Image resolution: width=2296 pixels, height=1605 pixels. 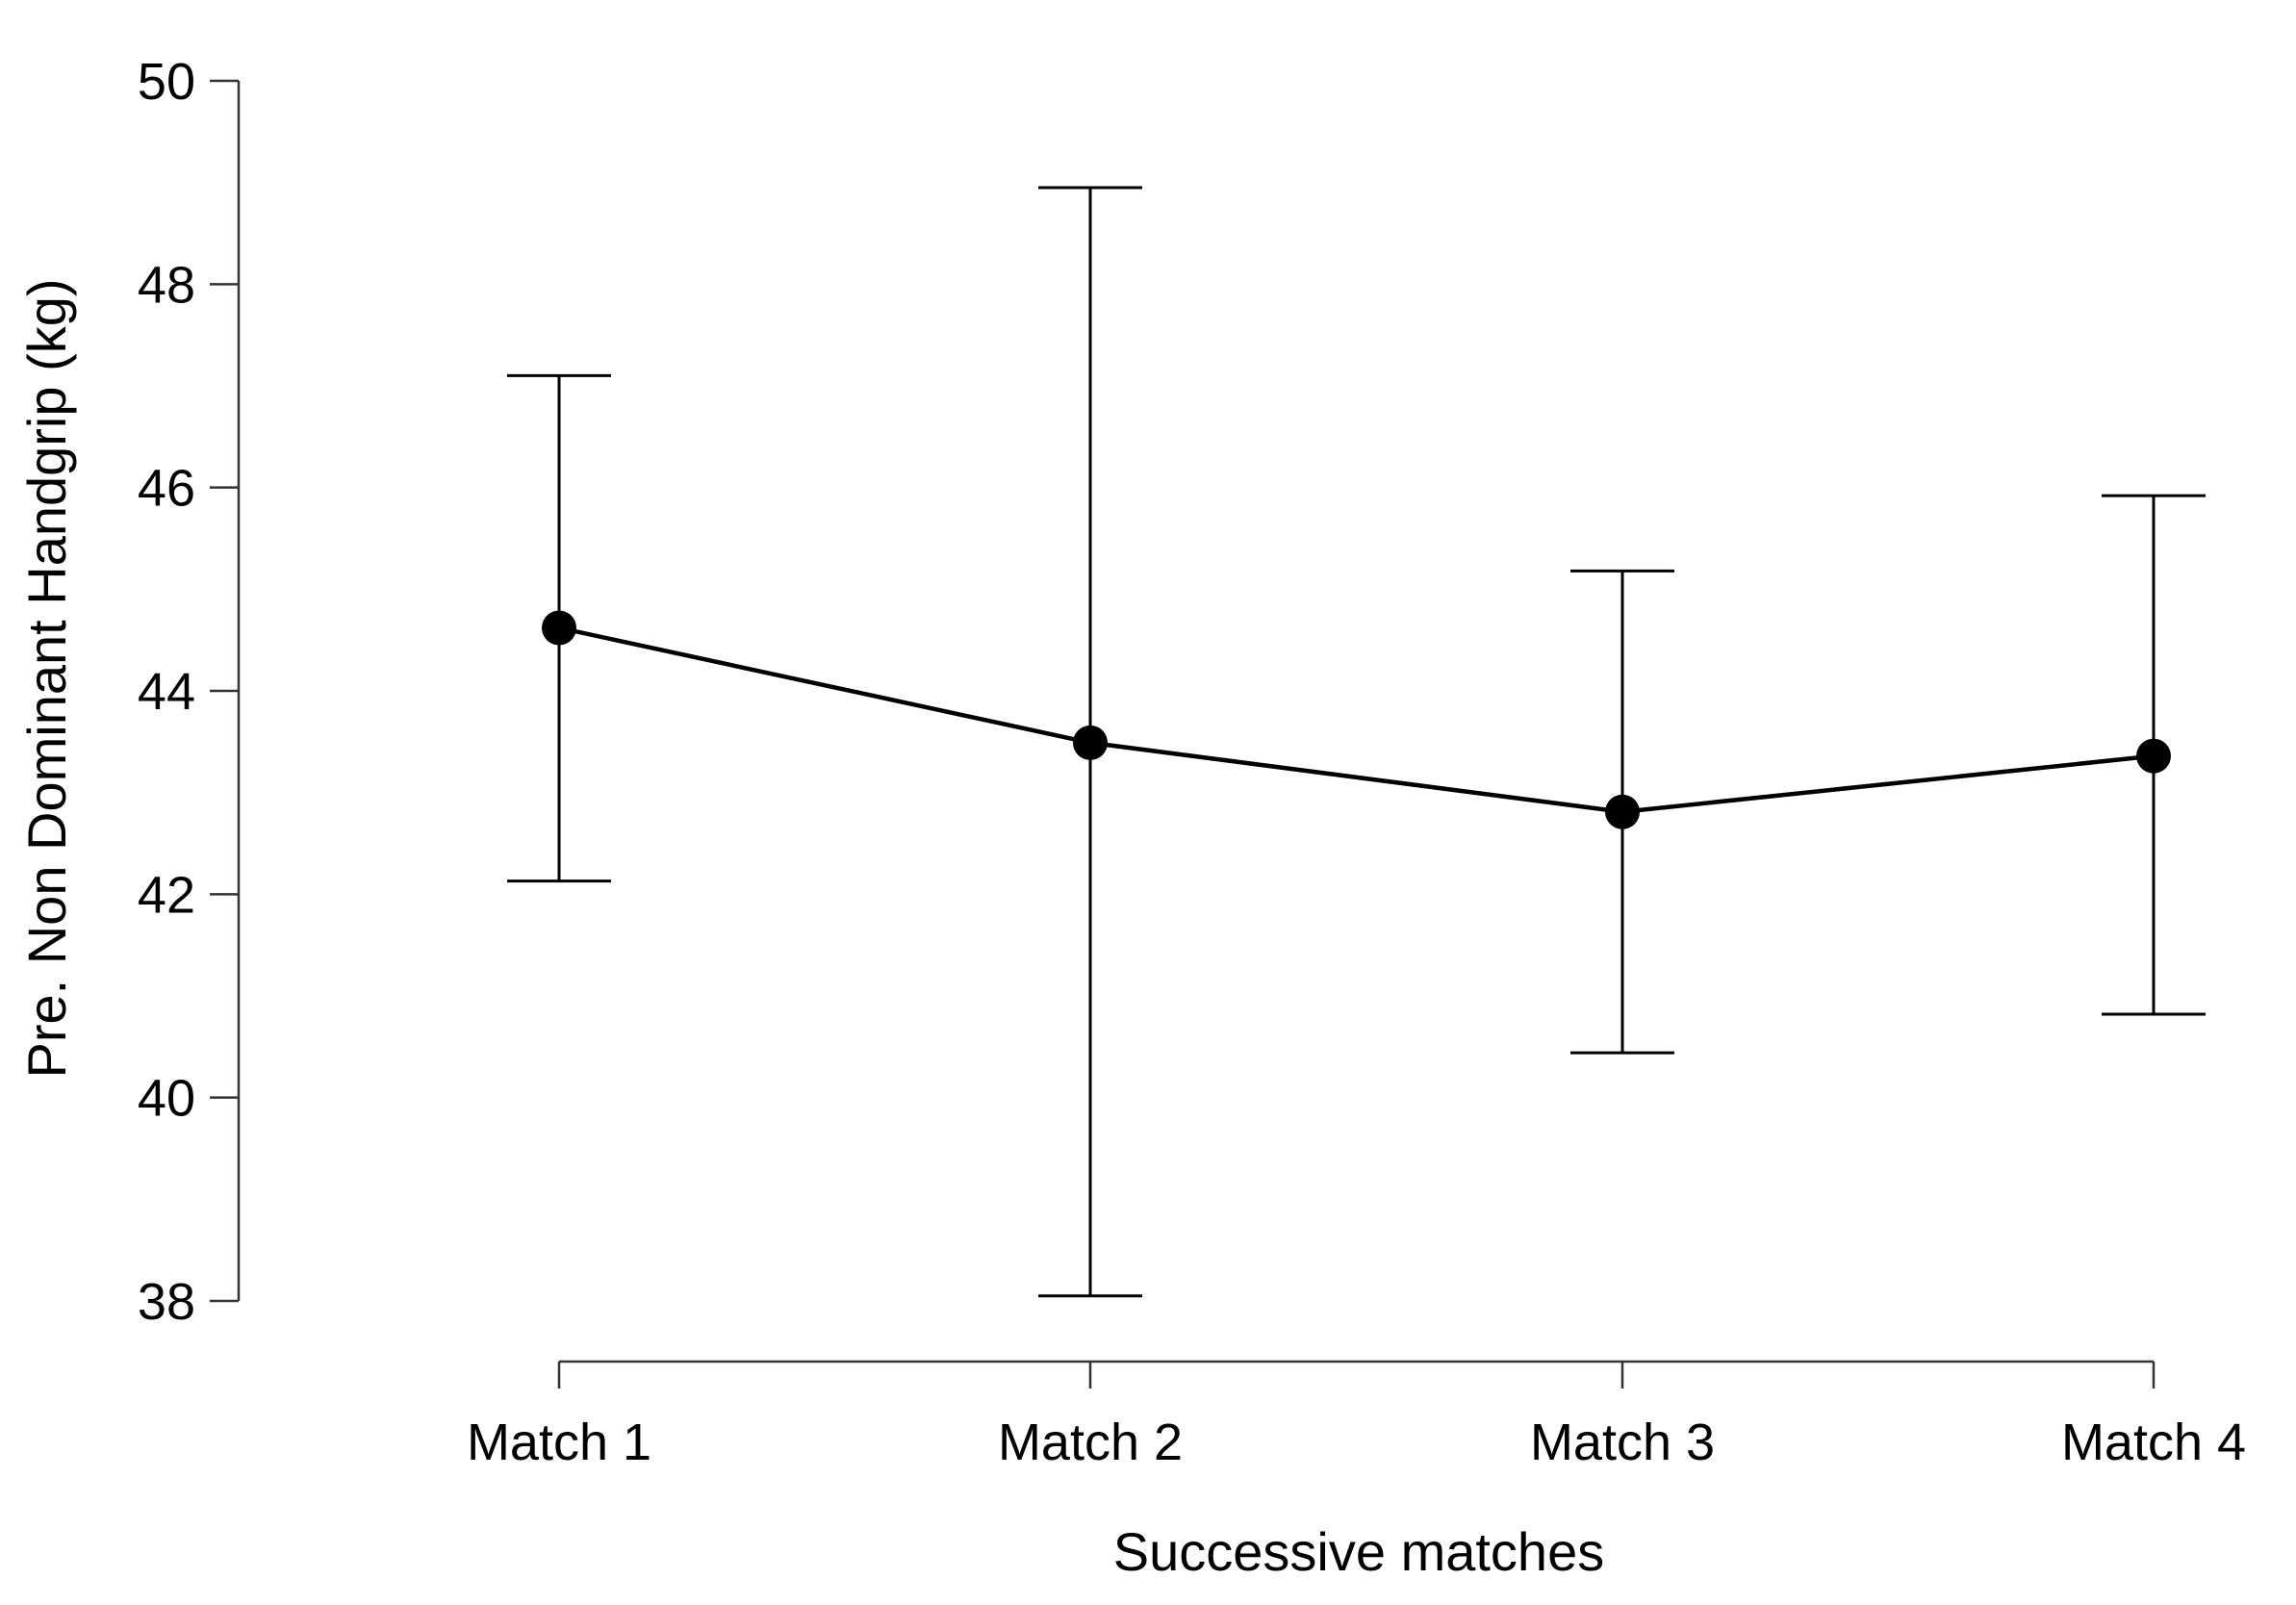 I want to click on x-axis: Match 1 Match 2 Match 3 Match 4, so click(x=1356, y=1415).